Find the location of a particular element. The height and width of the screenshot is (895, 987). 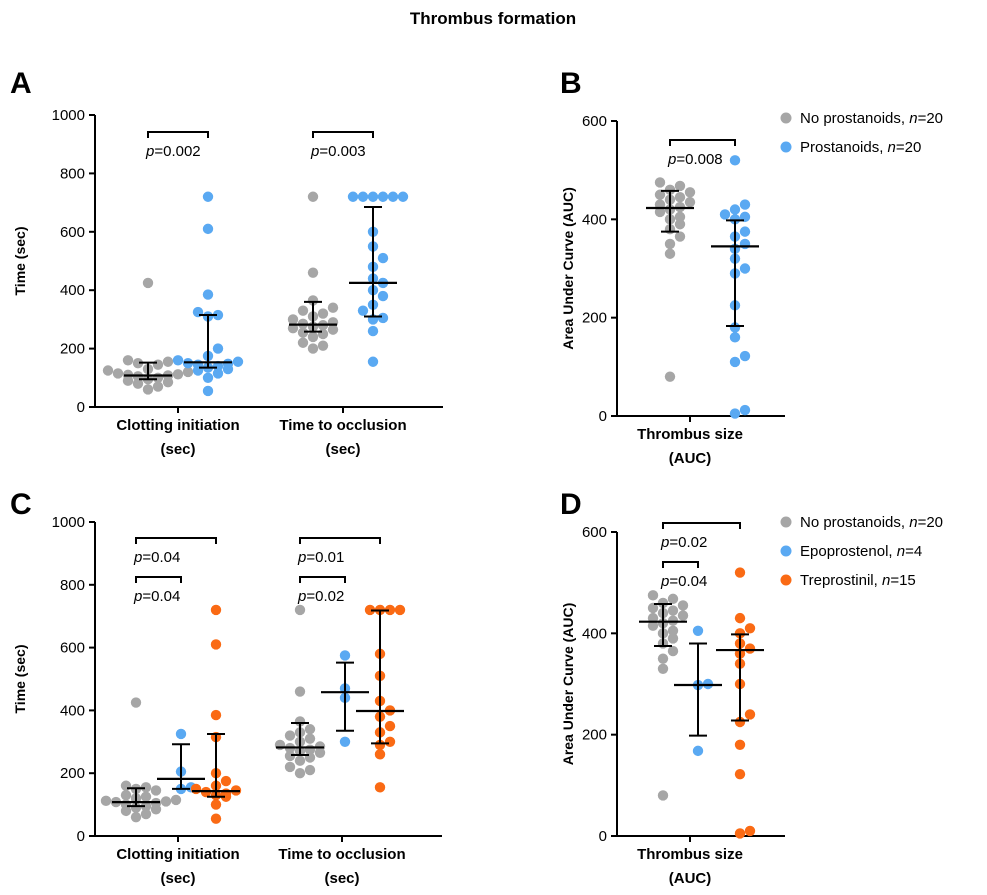

panel-label-d: D is located at coordinates (571, 504).